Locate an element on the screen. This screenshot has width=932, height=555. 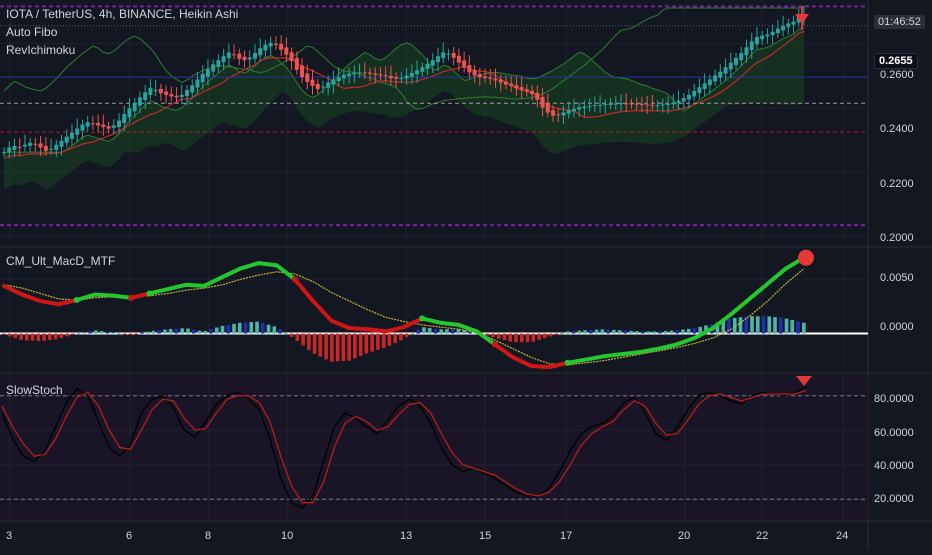
time-tick-label: 15 is located at coordinates (485, 536).